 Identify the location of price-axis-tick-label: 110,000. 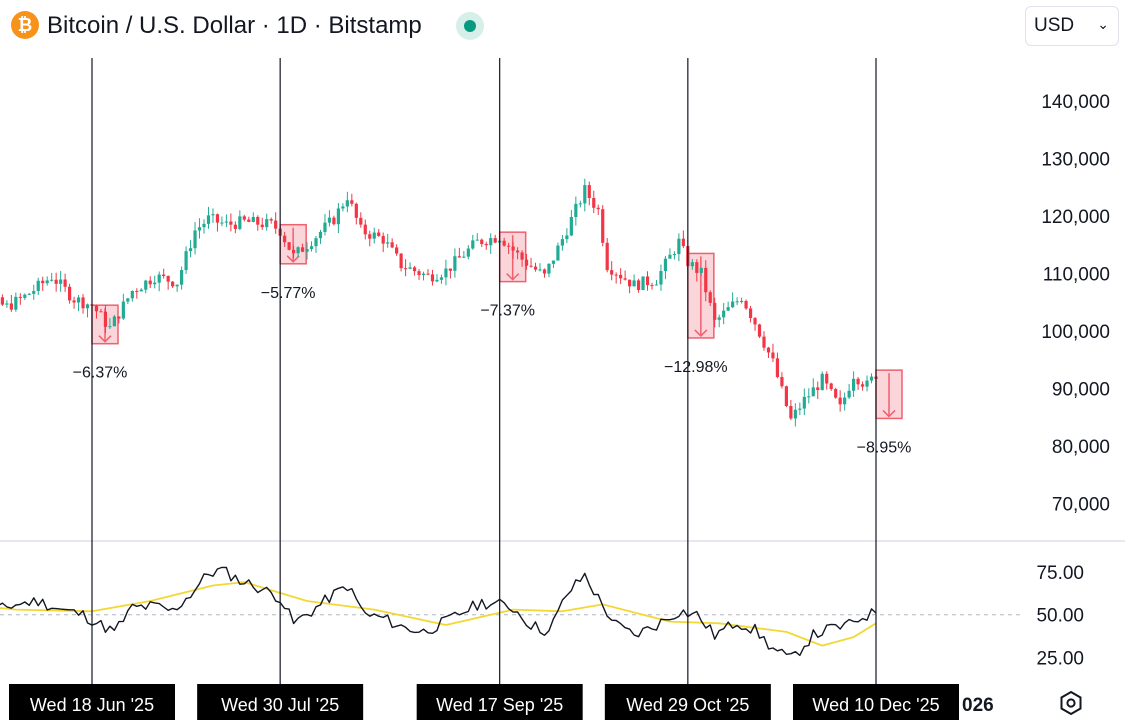
(1076, 275).